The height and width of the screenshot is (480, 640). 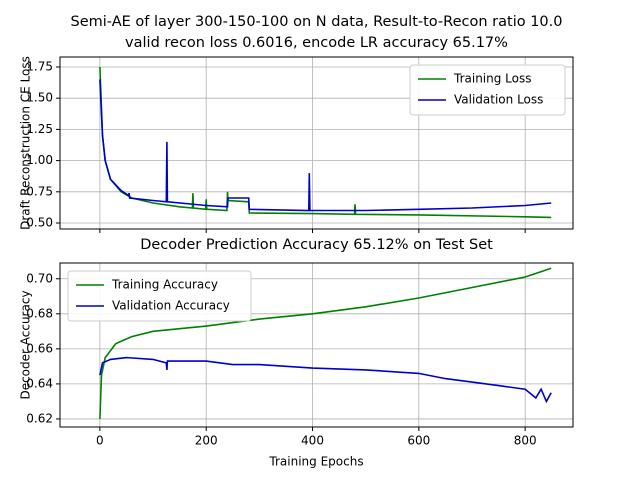 What do you see at coordinates (171, 306) in the screenshot?
I see `legend-label: Validation Accuracy` at bounding box center [171, 306].